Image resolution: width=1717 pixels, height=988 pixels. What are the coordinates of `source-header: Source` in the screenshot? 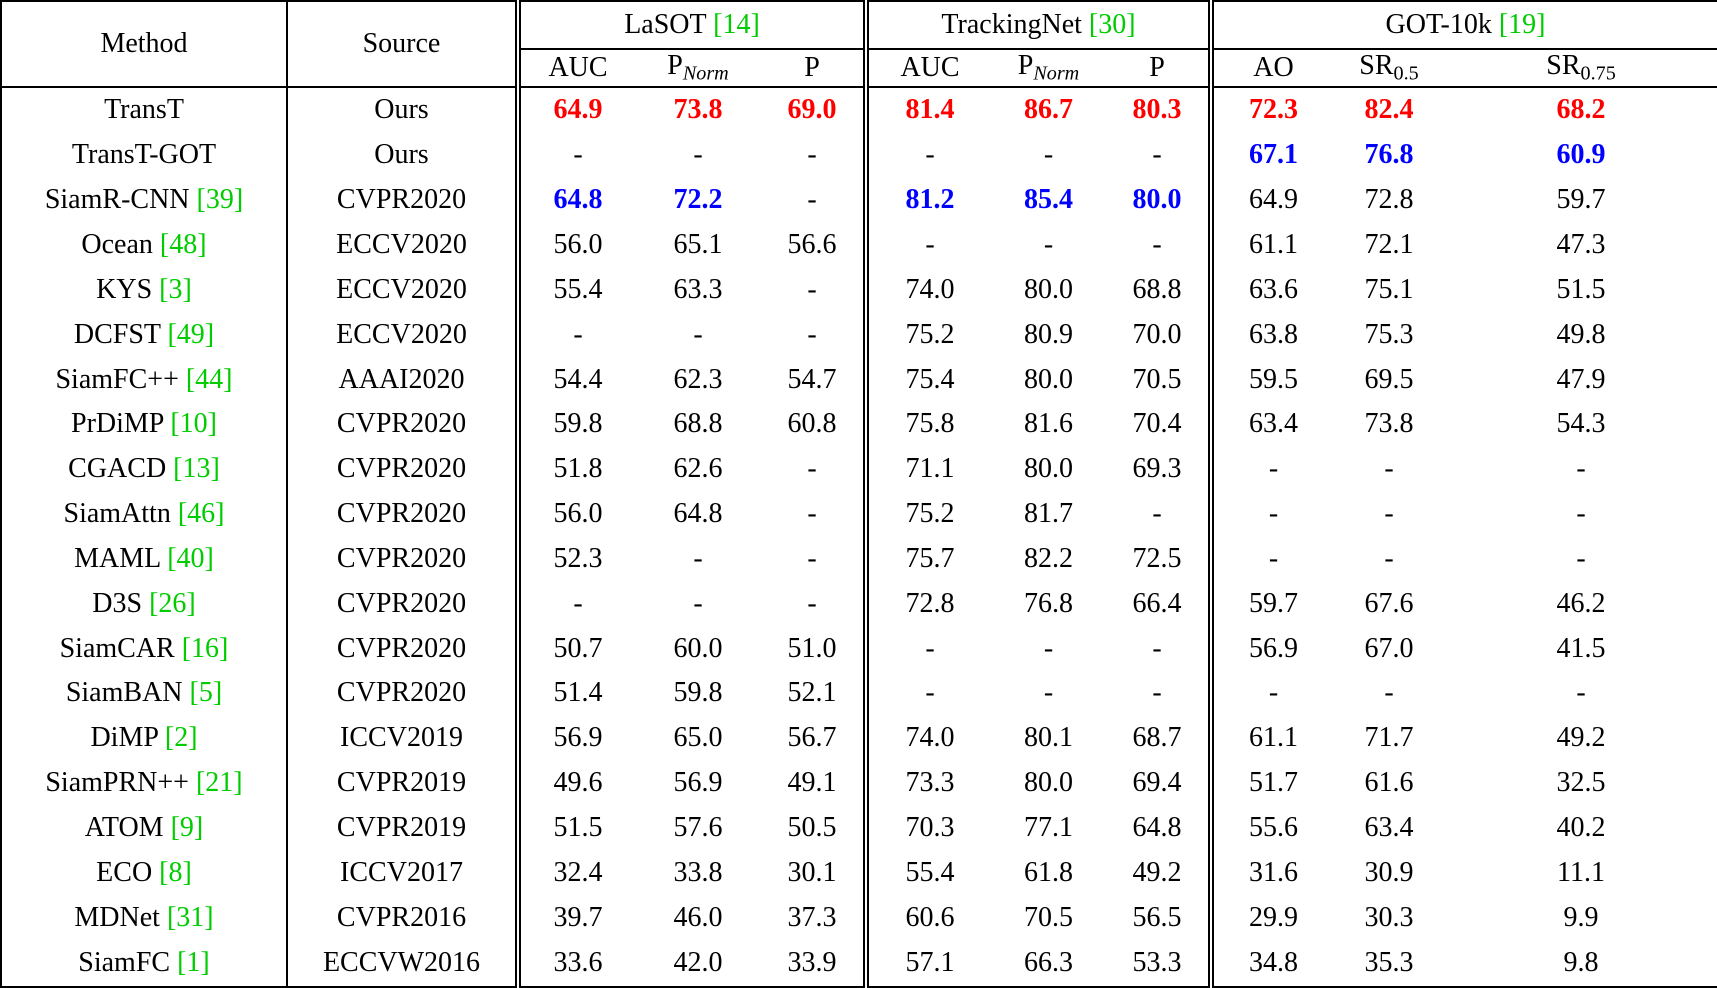 It's located at (402, 44).